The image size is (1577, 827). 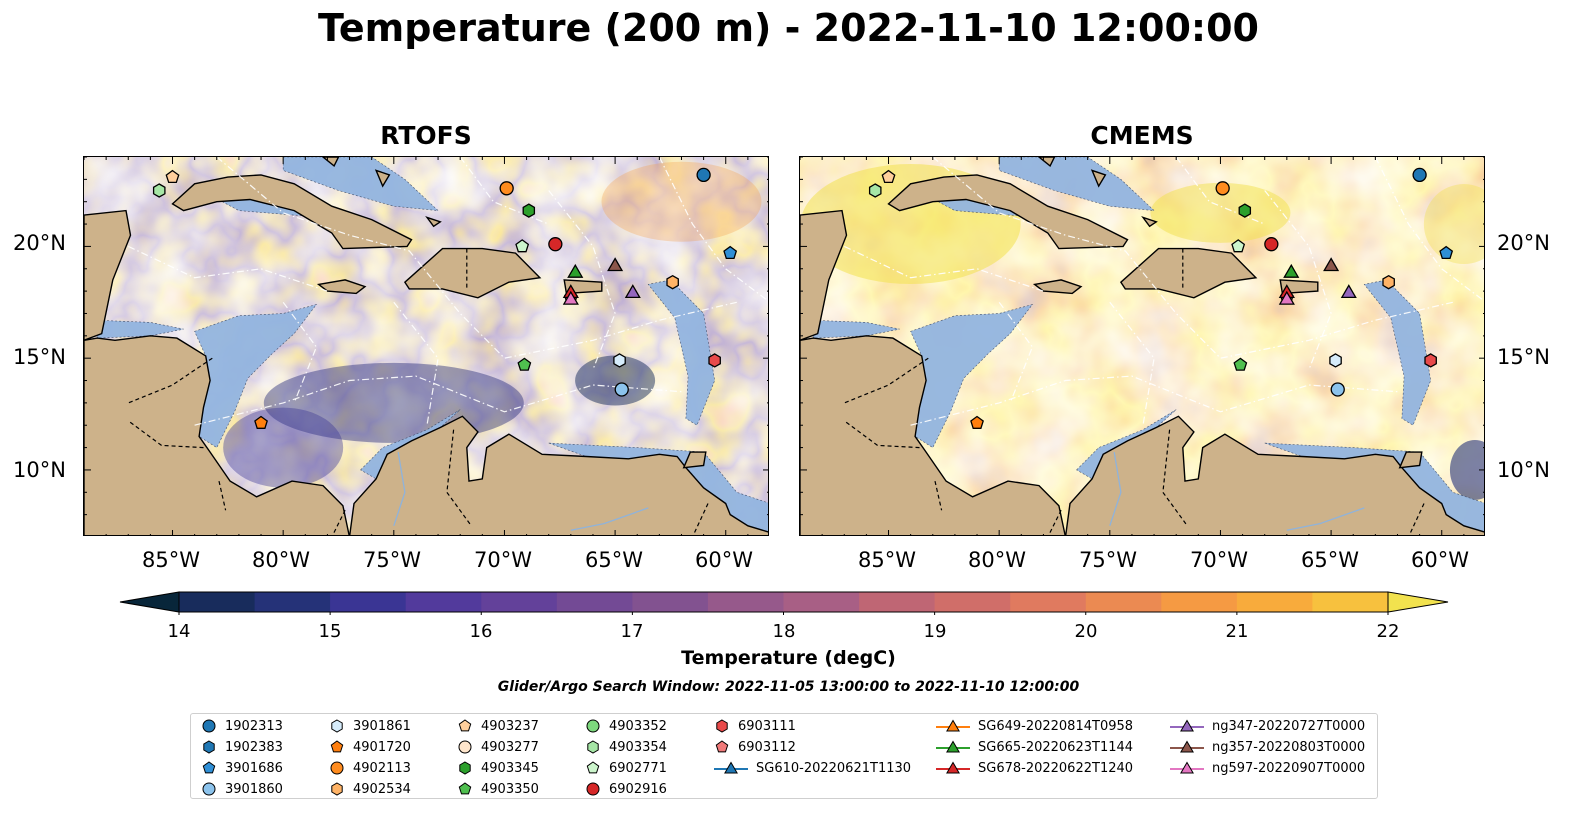 What do you see at coordinates (1330, 560) in the screenshot?
I see `lon-tick-cmems-65: 65°W` at bounding box center [1330, 560].